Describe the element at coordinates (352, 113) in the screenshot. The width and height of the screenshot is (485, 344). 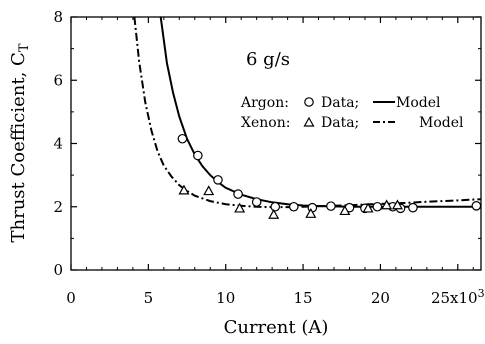
I see `legend: Argon: Data; Model Xenon: Data; Model` at that location.